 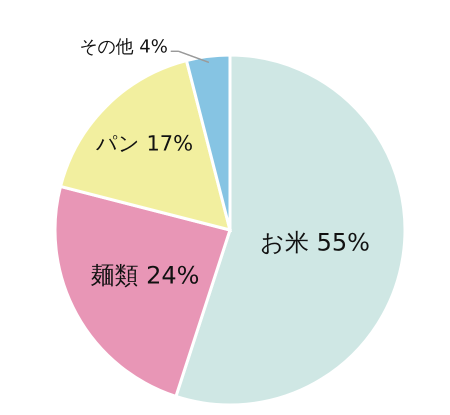 I want to click on slice-label: その他 4%, so click(x=124, y=47).